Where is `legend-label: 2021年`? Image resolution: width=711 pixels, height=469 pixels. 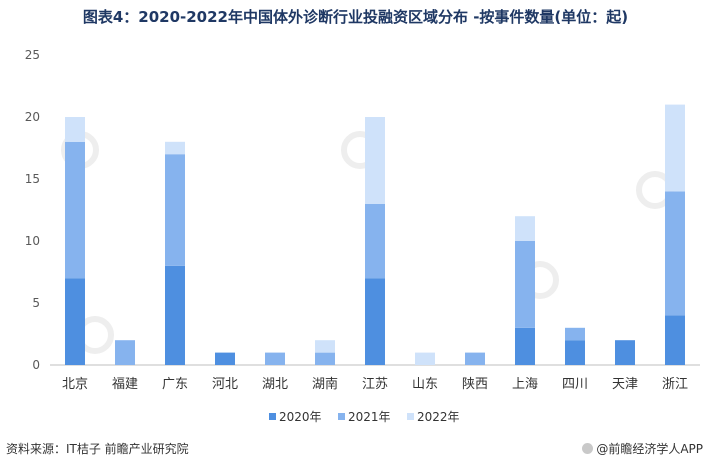 legend-label: 2021年 is located at coordinates (369, 417).